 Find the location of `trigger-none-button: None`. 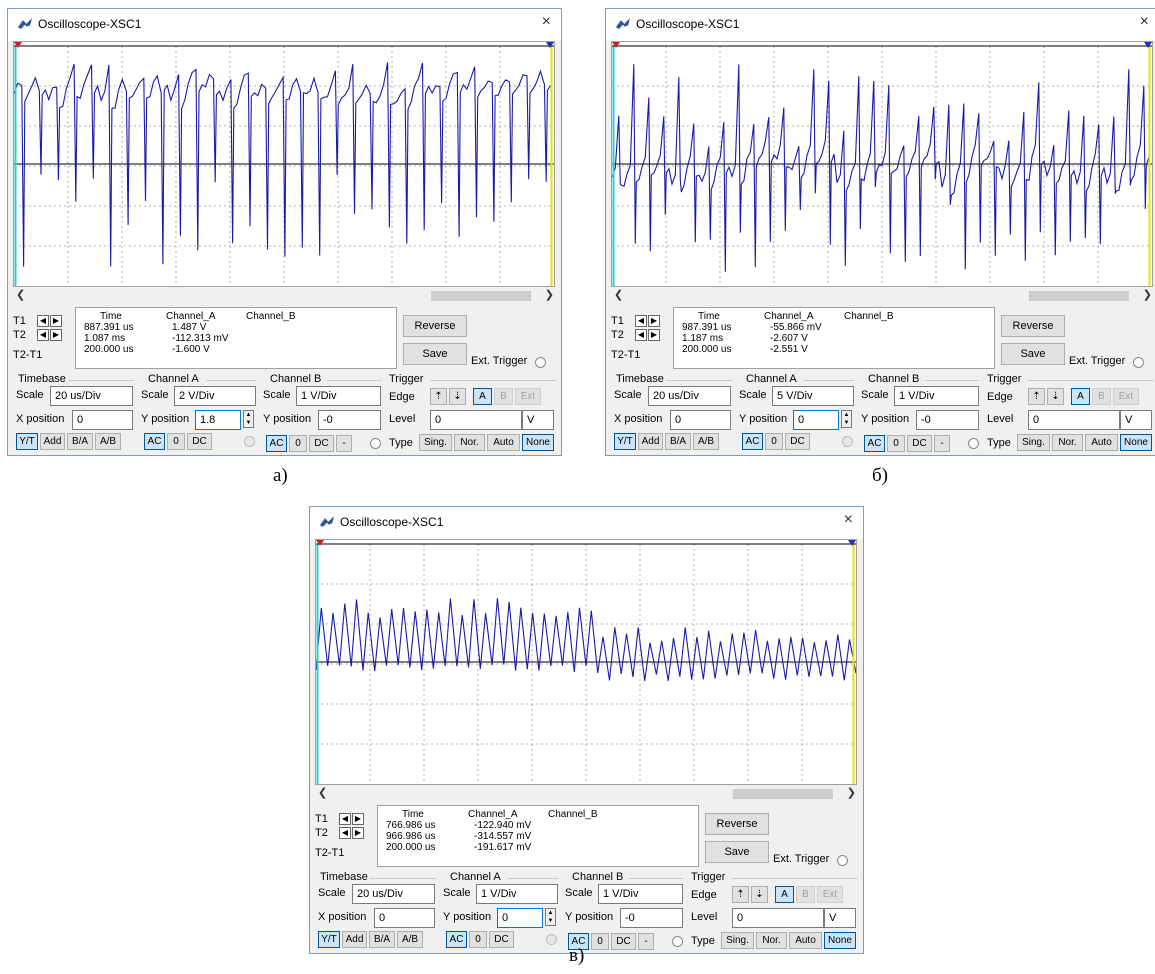

trigger-none-button: None is located at coordinates (1136, 442).